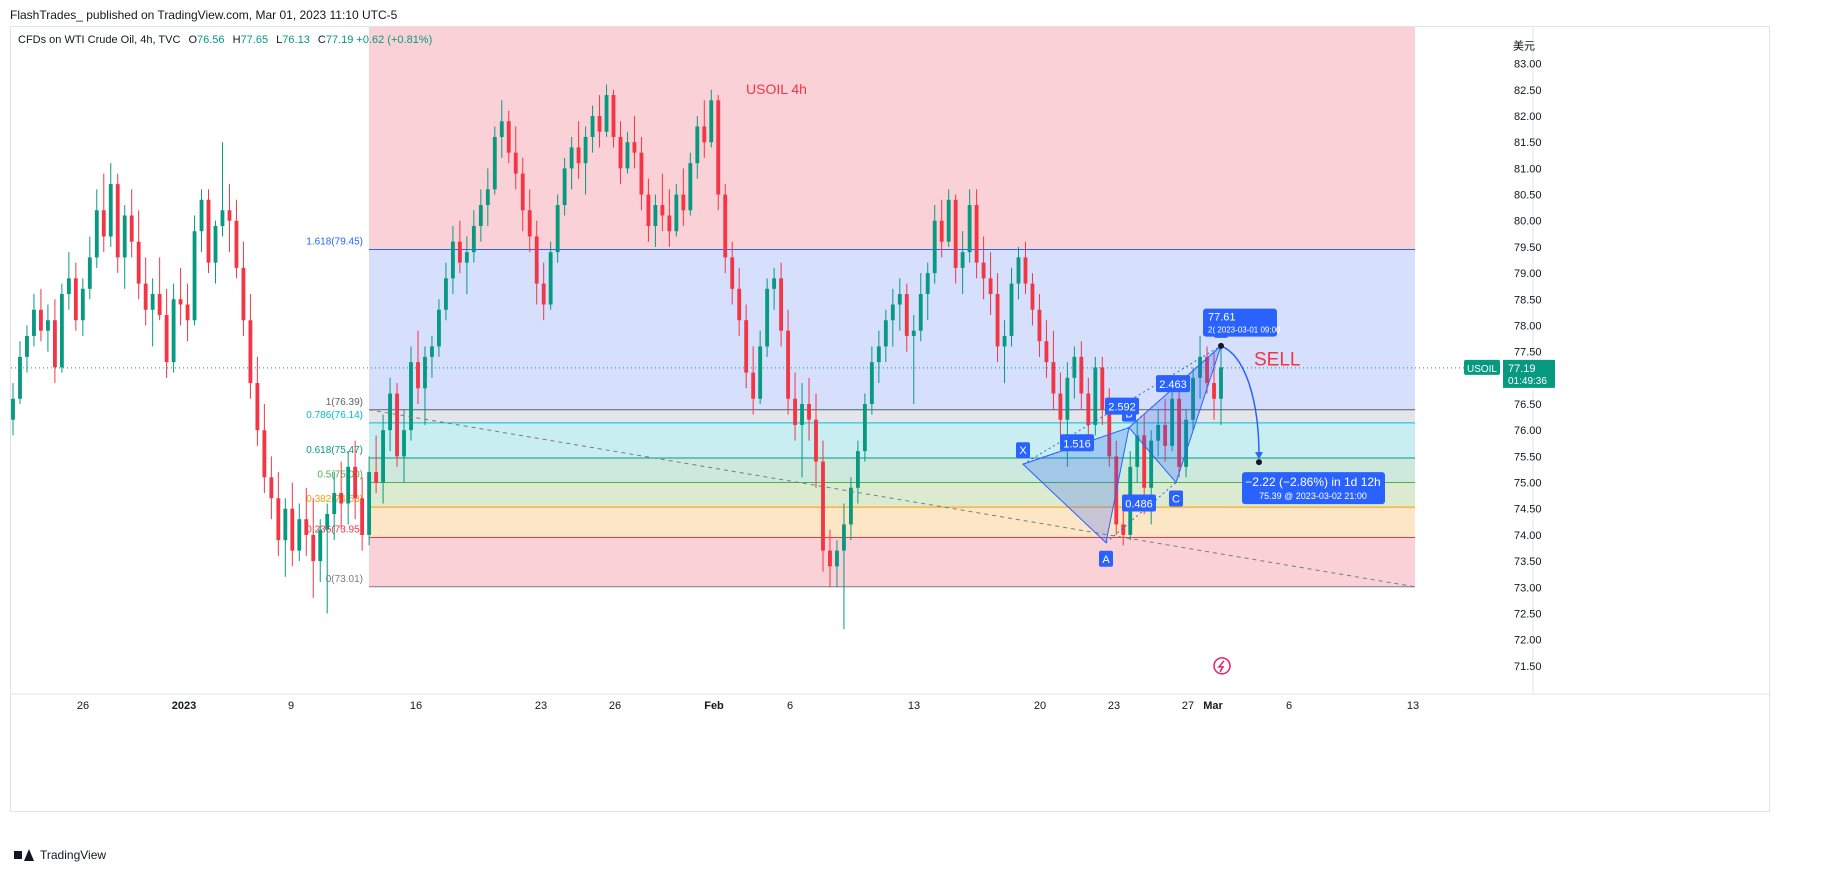  Describe the element at coordinates (1528, 667) in the screenshot. I see `y-tick-label: 71.50` at that location.